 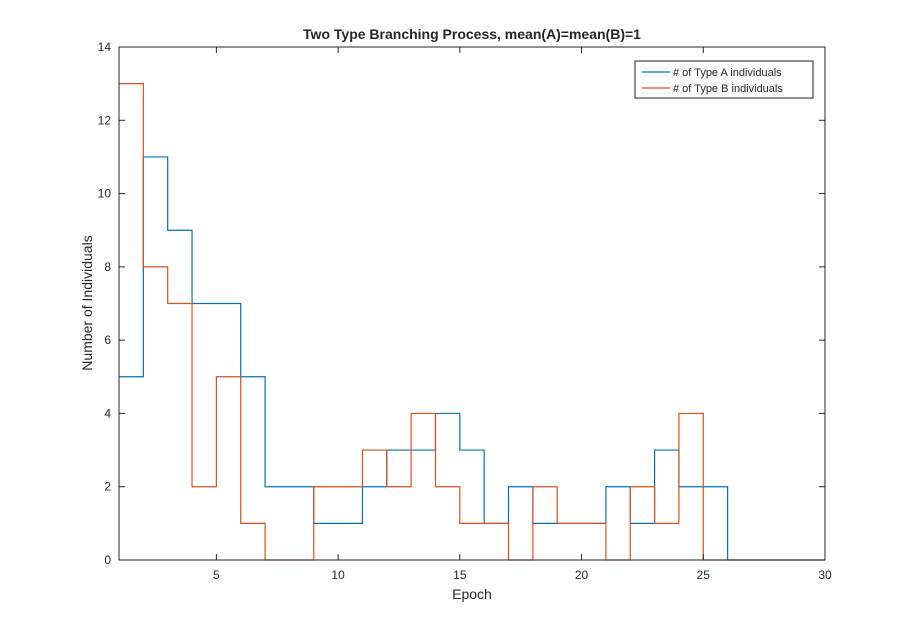 I want to click on x-tick-label: 30, so click(x=825, y=575).